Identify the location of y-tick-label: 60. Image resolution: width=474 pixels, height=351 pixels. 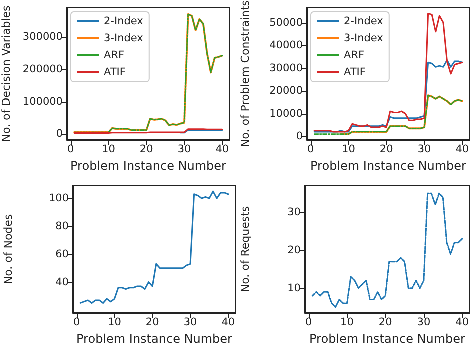
(62, 254).